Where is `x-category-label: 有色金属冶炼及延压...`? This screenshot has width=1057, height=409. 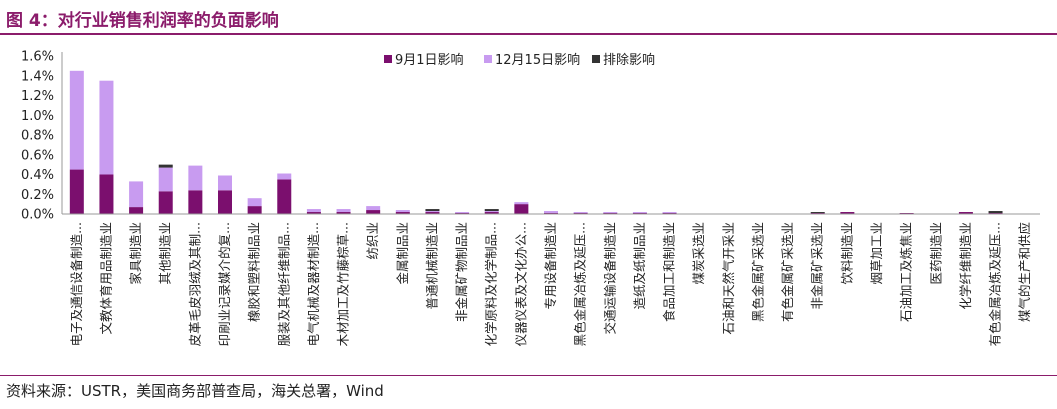 x-category-label: 有色金属冶炼及延压... is located at coordinates (995, 284).